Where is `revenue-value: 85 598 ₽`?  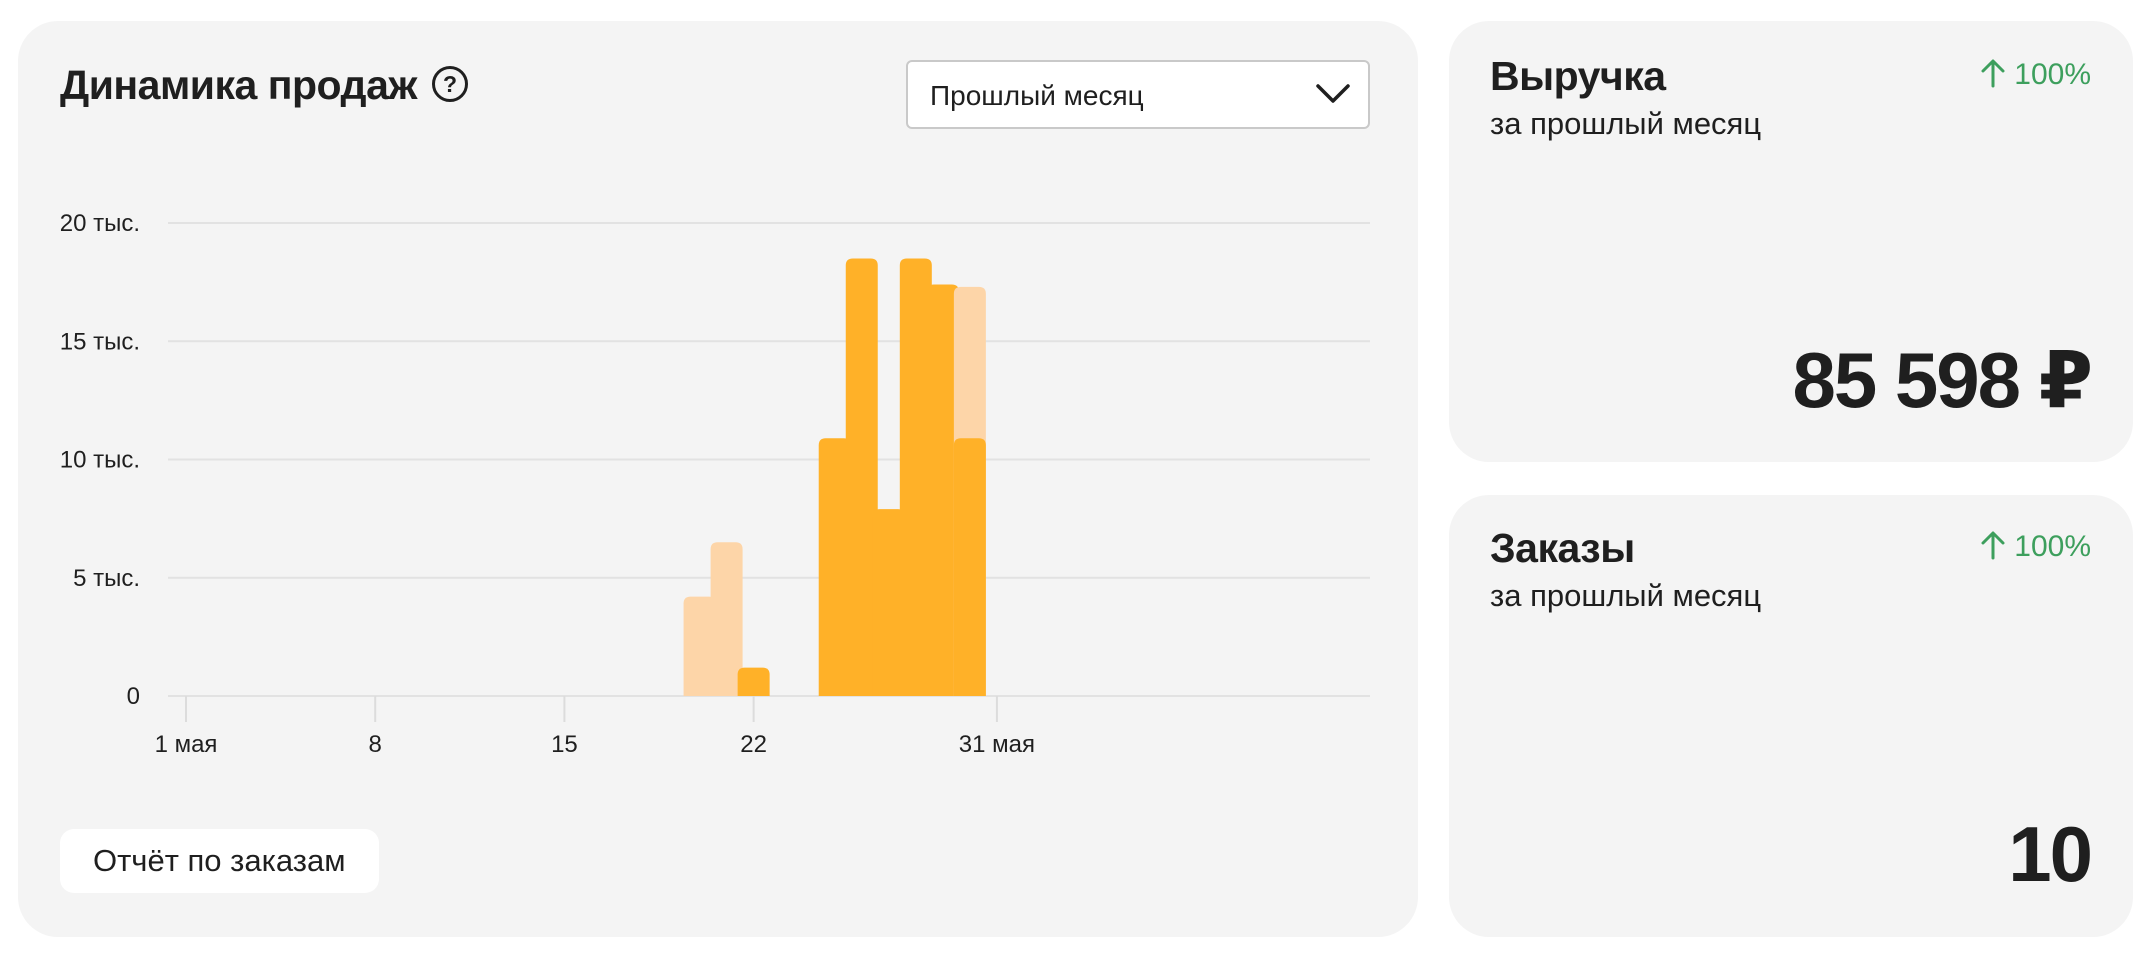 revenue-value: 85 598 ₽ is located at coordinates (1942, 380).